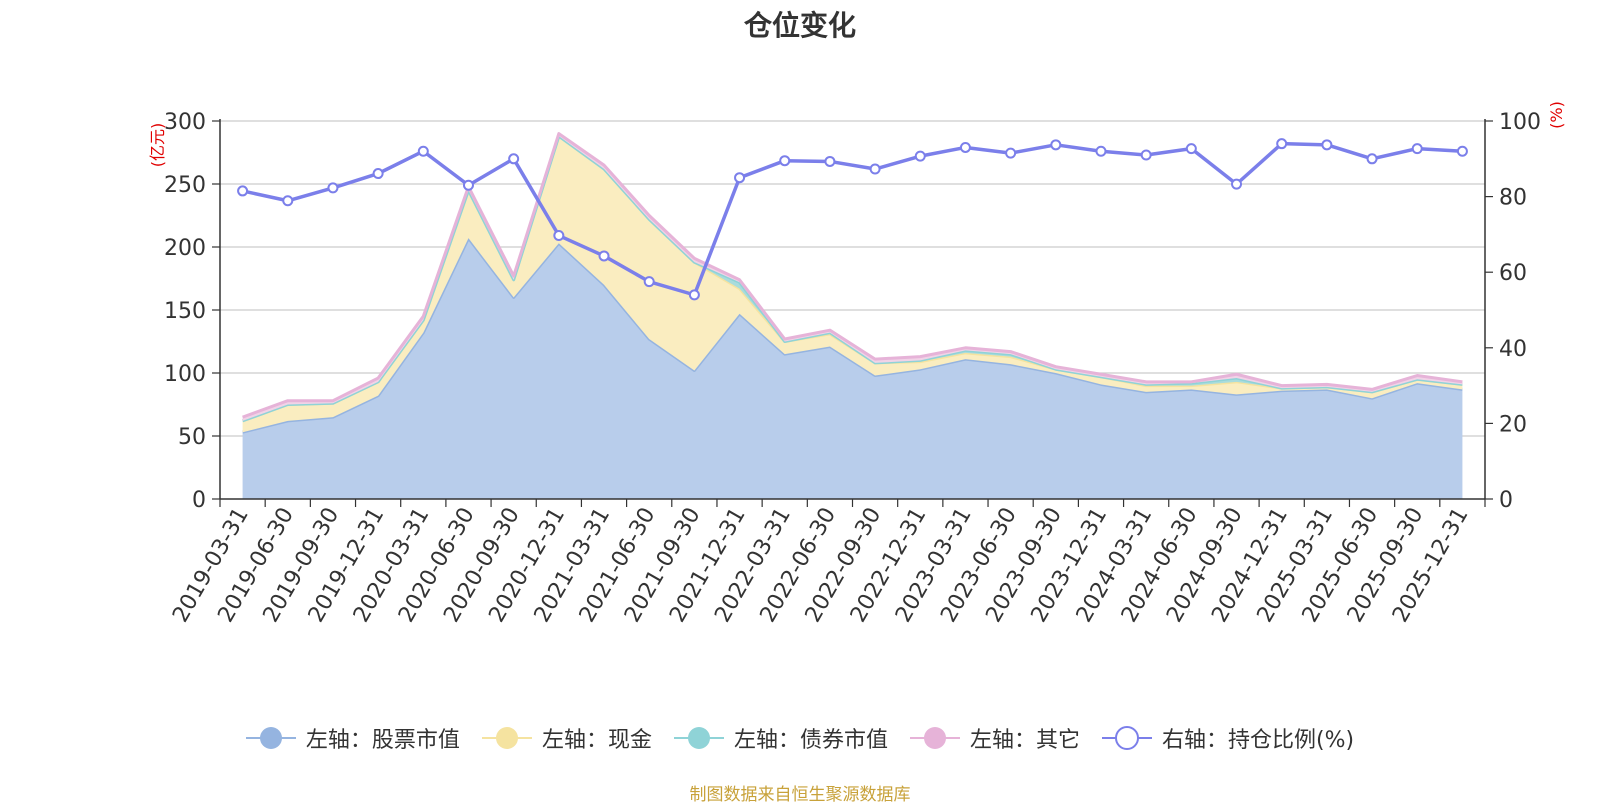 The width and height of the screenshot is (1600, 805). Describe the element at coordinates (185, 248) in the screenshot. I see `y-left-tick-label: 200` at that location.